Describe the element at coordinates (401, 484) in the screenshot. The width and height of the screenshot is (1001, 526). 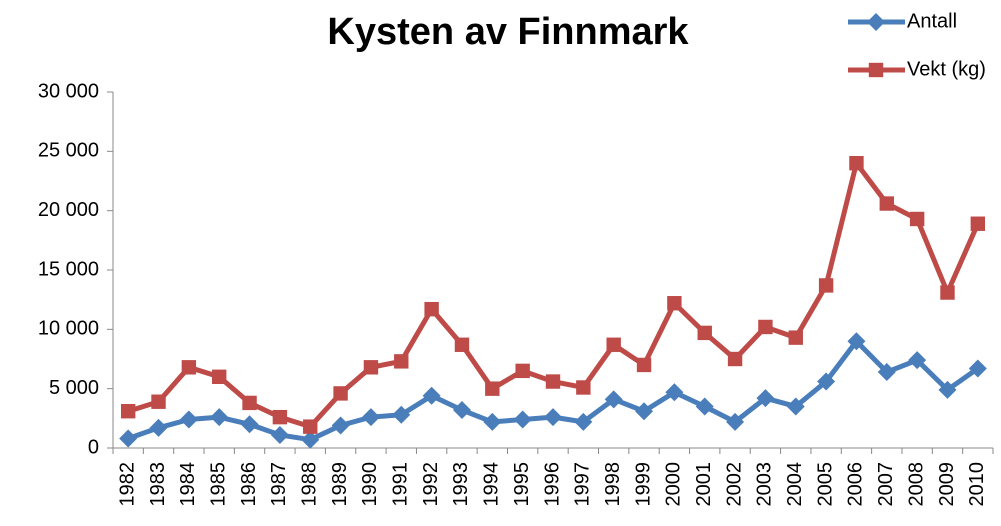
I see `x-tick-label: 1991` at that location.